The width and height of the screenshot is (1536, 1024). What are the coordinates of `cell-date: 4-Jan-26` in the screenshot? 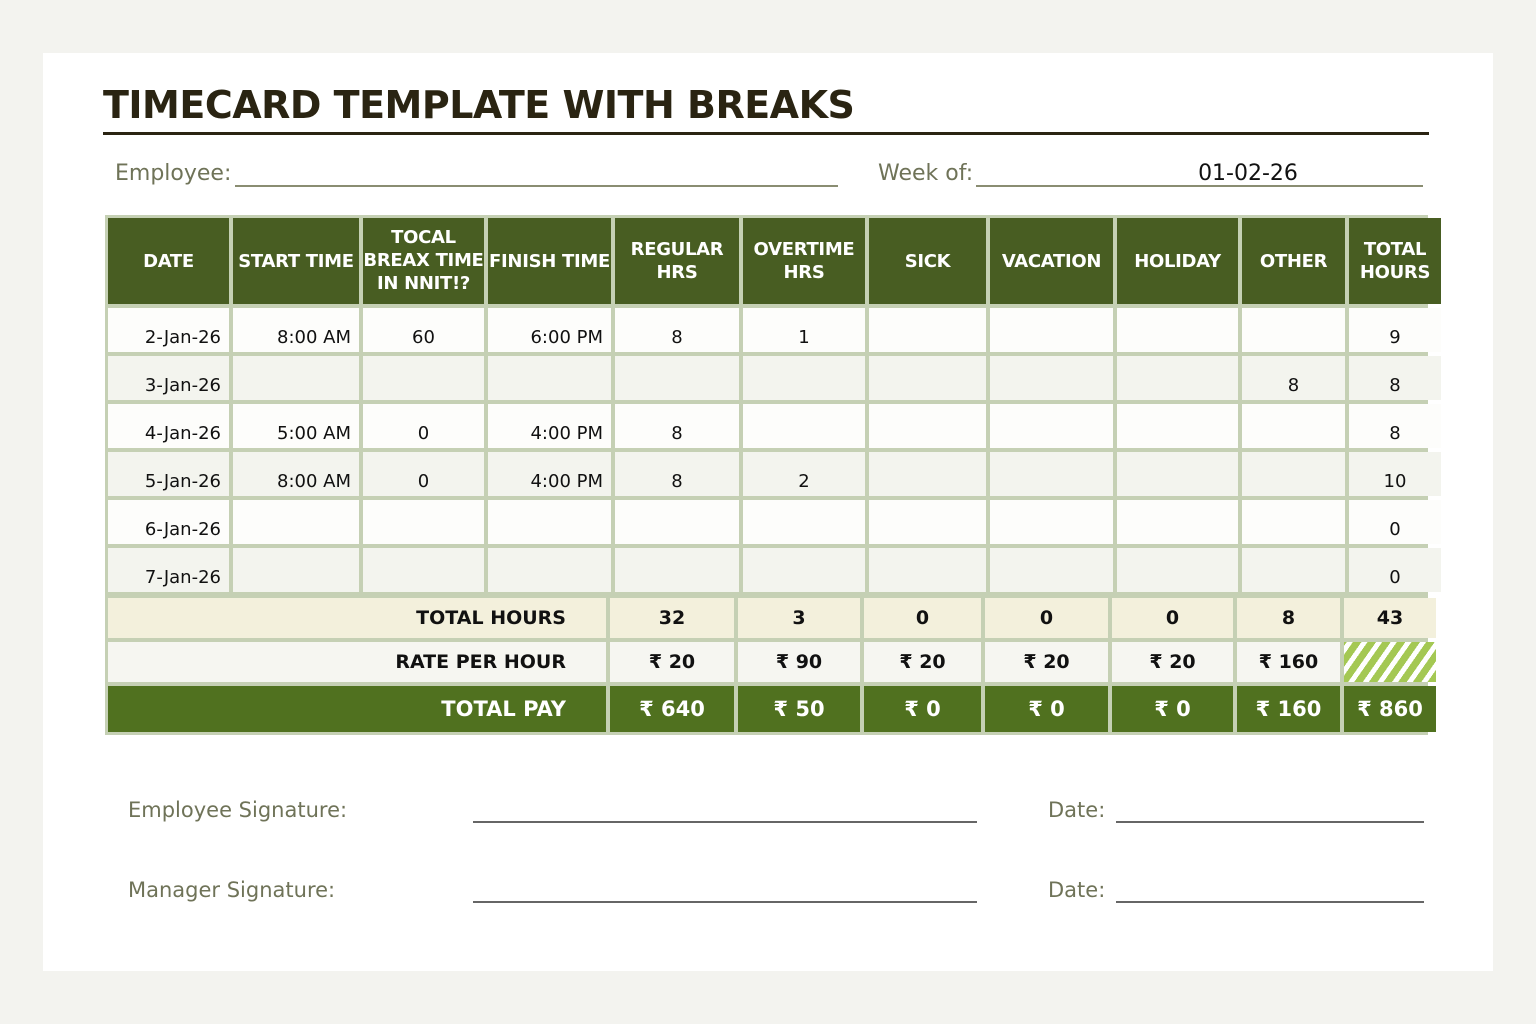 It's located at (168, 426).